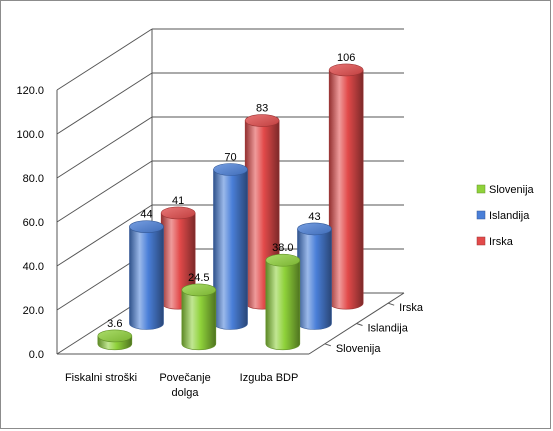  Describe the element at coordinates (509, 216) in the screenshot. I see `legend-label: Islandija` at that location.